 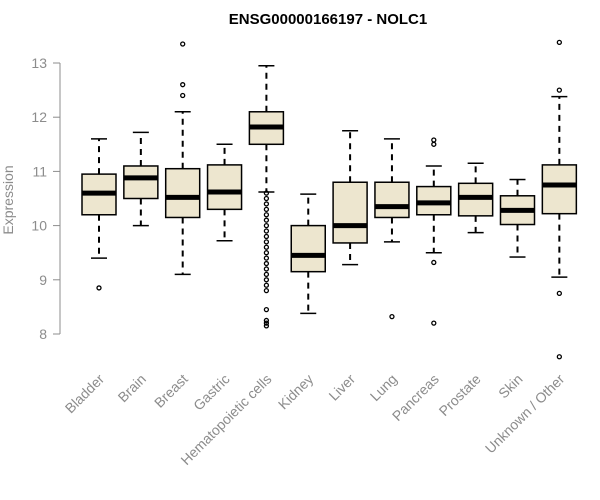 I want to click on x-tick-label: Unknown / Other, so click(x=525, y=414).